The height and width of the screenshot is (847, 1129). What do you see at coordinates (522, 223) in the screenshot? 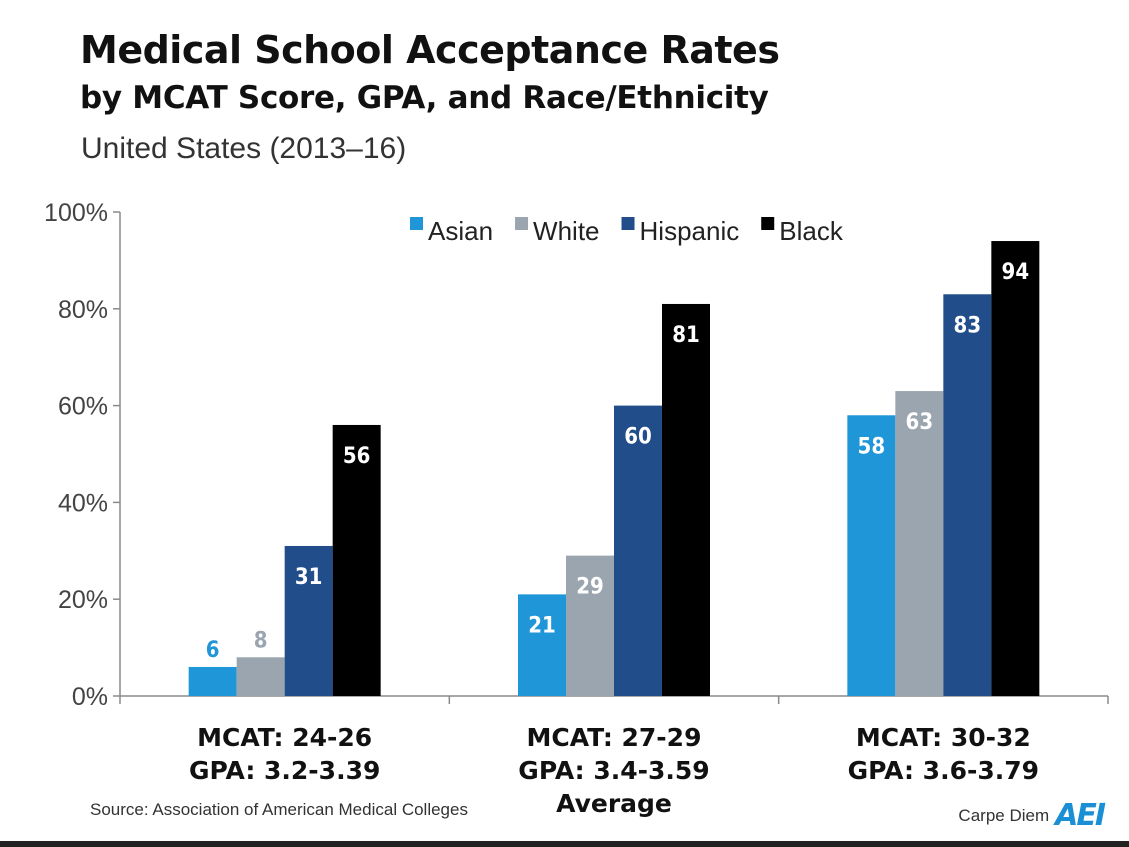
I see `legend-swatch-white` at bounding box center [522, 223].